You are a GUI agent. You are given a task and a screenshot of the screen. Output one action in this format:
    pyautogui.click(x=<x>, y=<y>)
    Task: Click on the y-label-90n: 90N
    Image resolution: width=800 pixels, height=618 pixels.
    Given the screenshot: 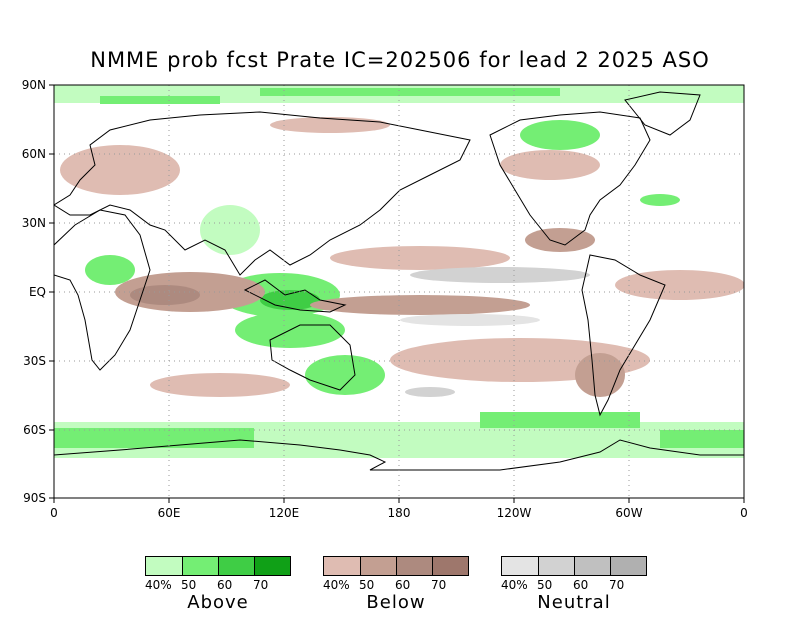 What is the action you would take?
    pyautogui.click(x=33, y=85)
    